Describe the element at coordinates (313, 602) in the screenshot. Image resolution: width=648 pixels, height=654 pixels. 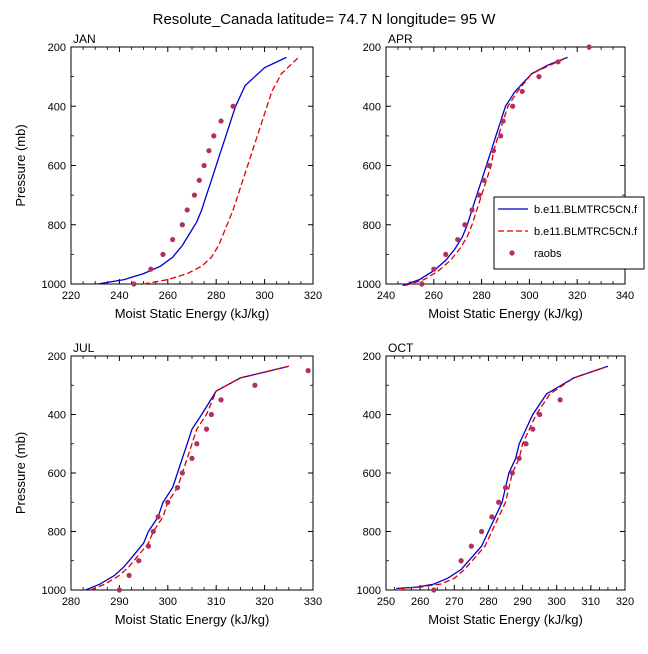
I see `x-tick-label: 330` at that location.